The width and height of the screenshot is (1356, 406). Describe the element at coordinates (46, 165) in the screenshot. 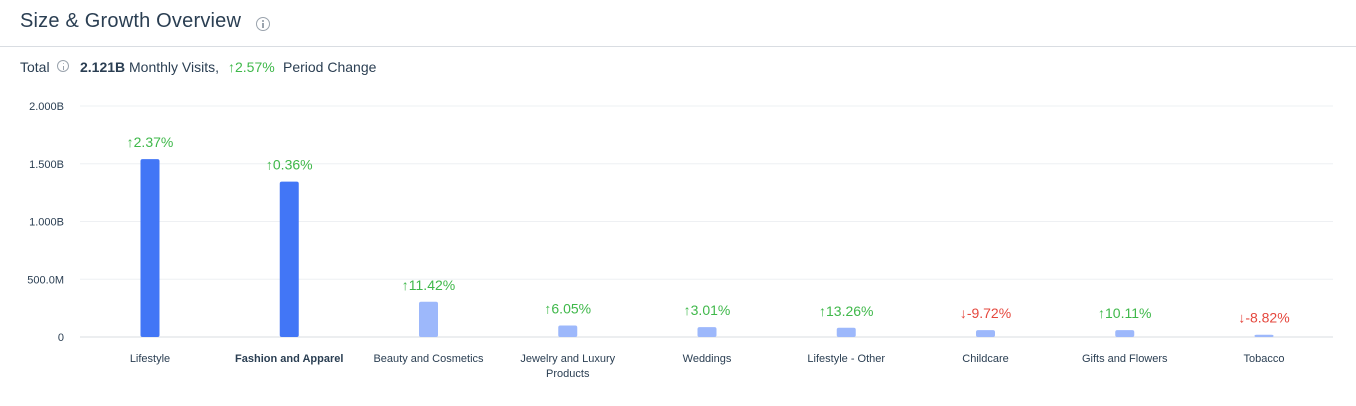

I see `y-tick-label: 1.500B` at that location.